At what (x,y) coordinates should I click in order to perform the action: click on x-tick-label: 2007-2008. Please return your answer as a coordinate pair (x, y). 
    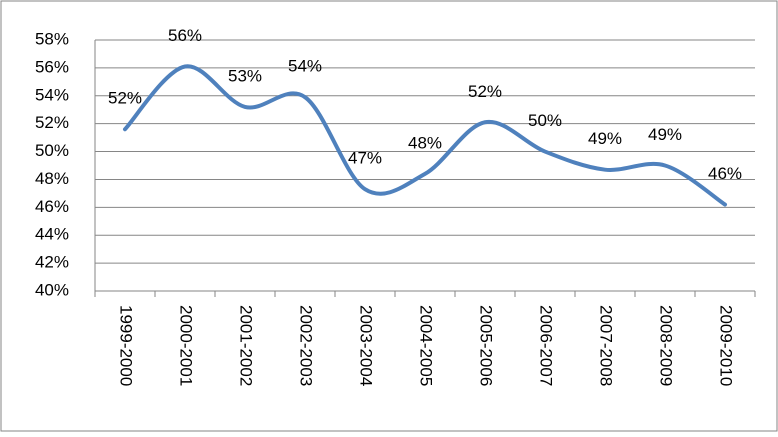
    Looking at the image, I should click on (606, 345).